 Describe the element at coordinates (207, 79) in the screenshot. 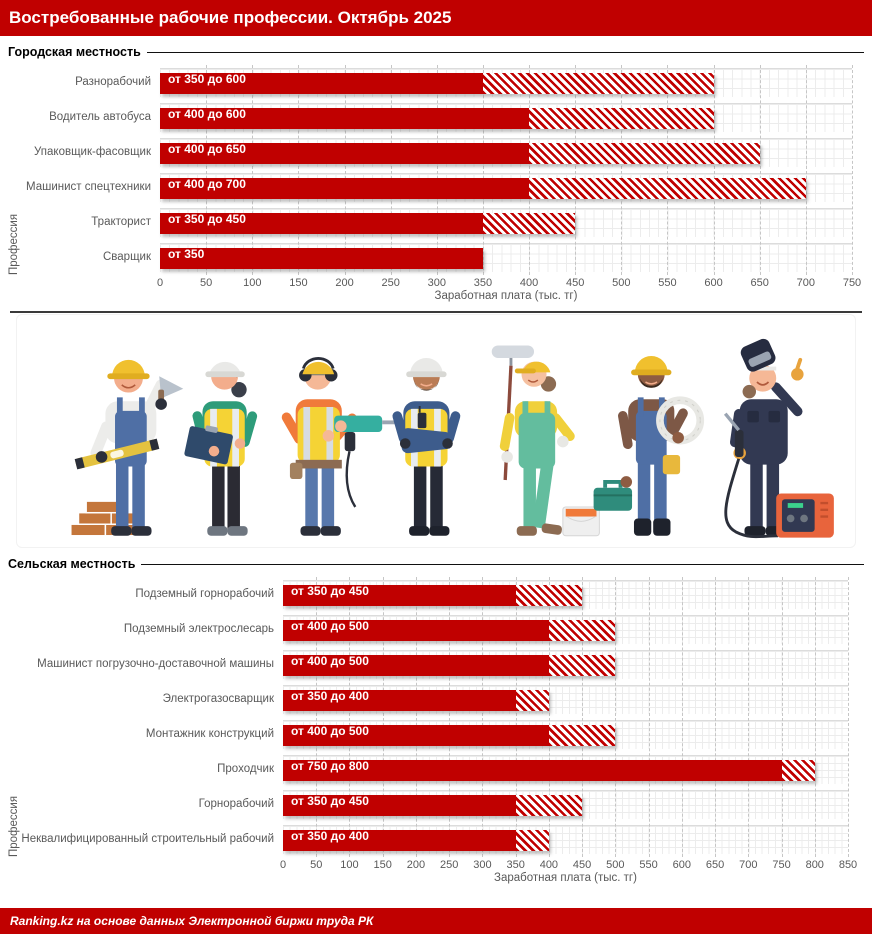

I see `bar-value-label: от 350 до 600` at that location.